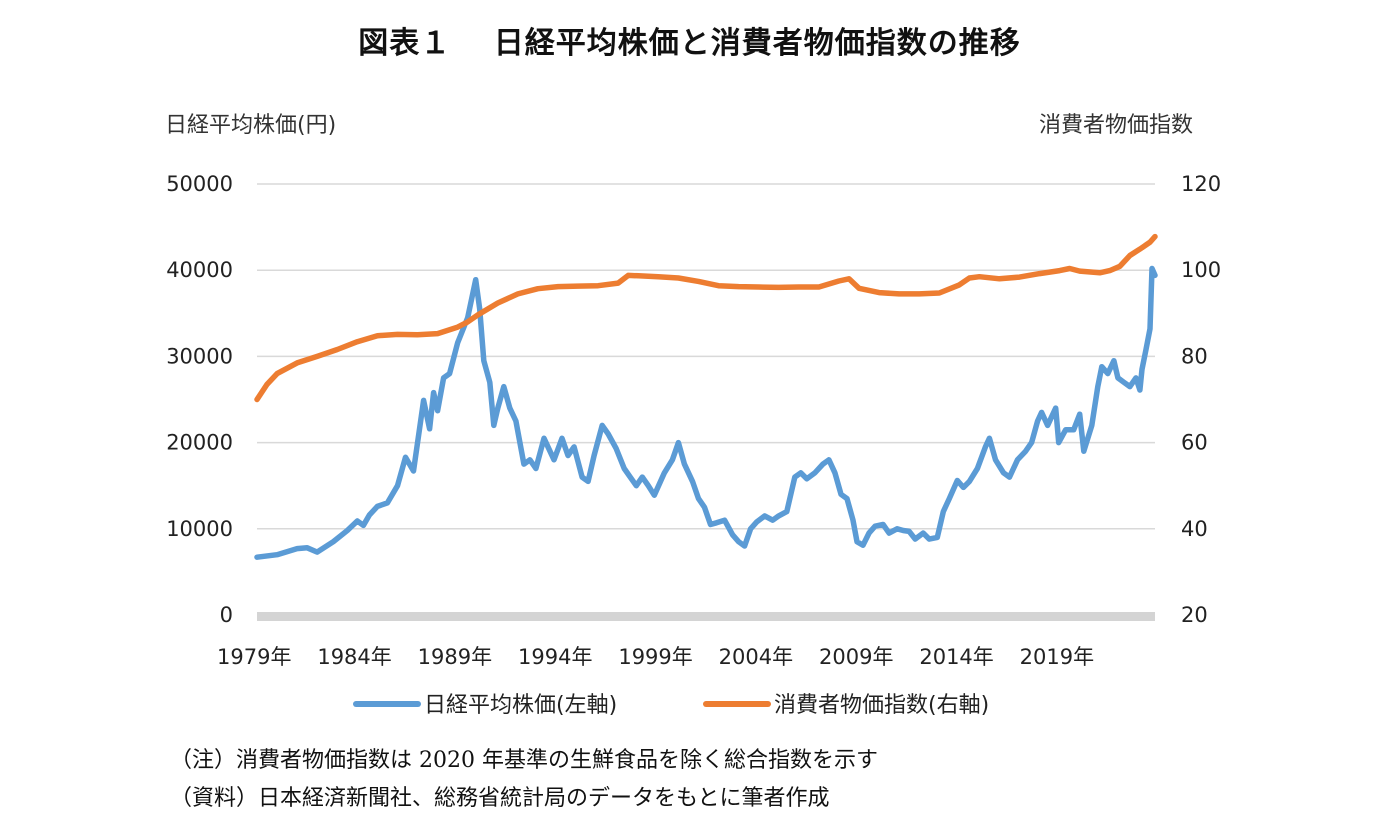  Describe the element at coordinates (555, 657) in the screenshot. I see `x-tick-label: 1994年` at that location.